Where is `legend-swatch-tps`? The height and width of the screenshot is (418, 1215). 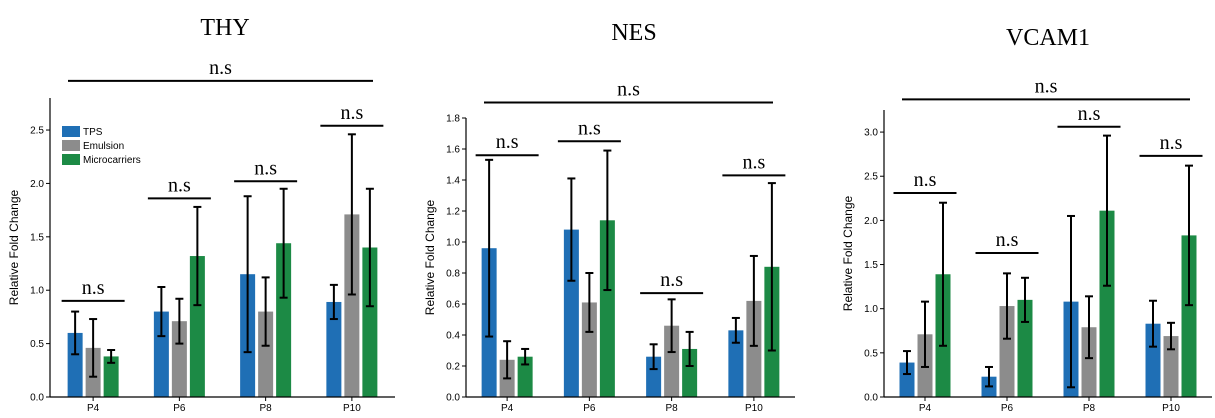
legend-swatch-tps is located at coordinates (71, 131).